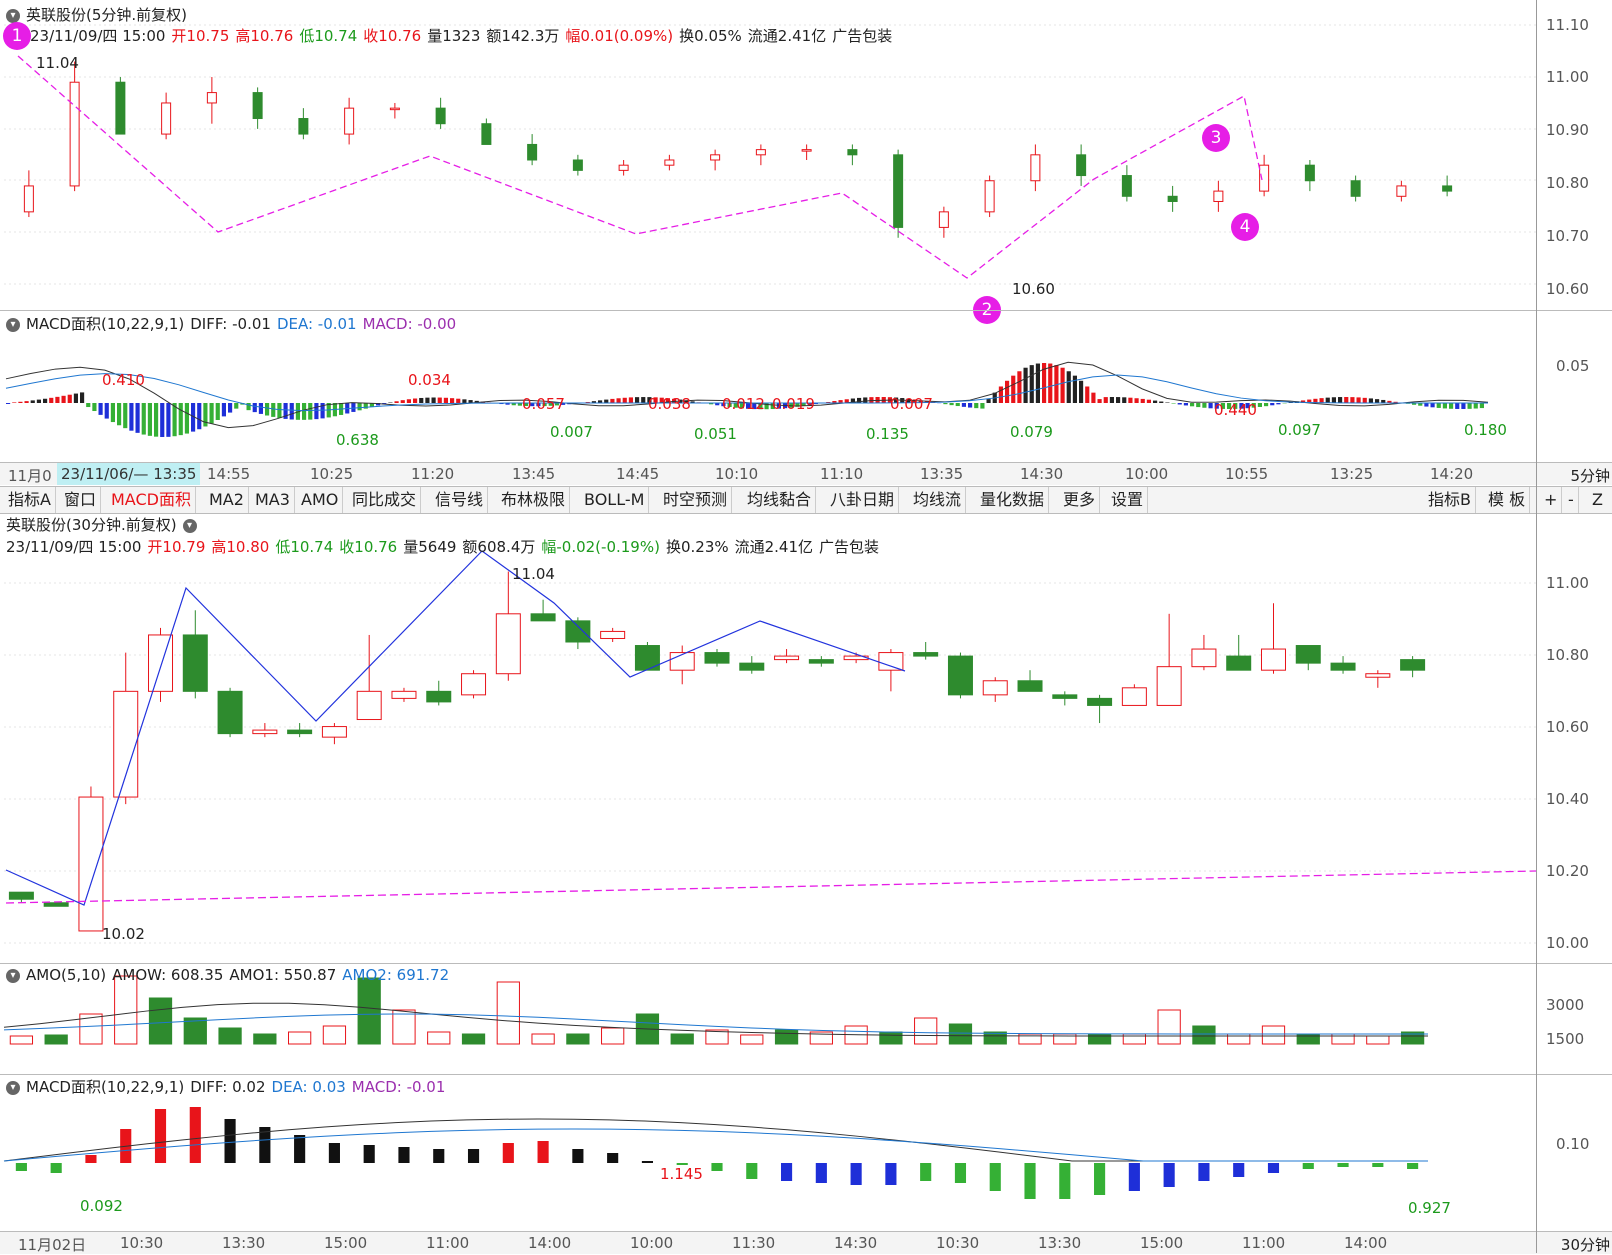  I want to click on time-label: 14:45, so click(637, 474).